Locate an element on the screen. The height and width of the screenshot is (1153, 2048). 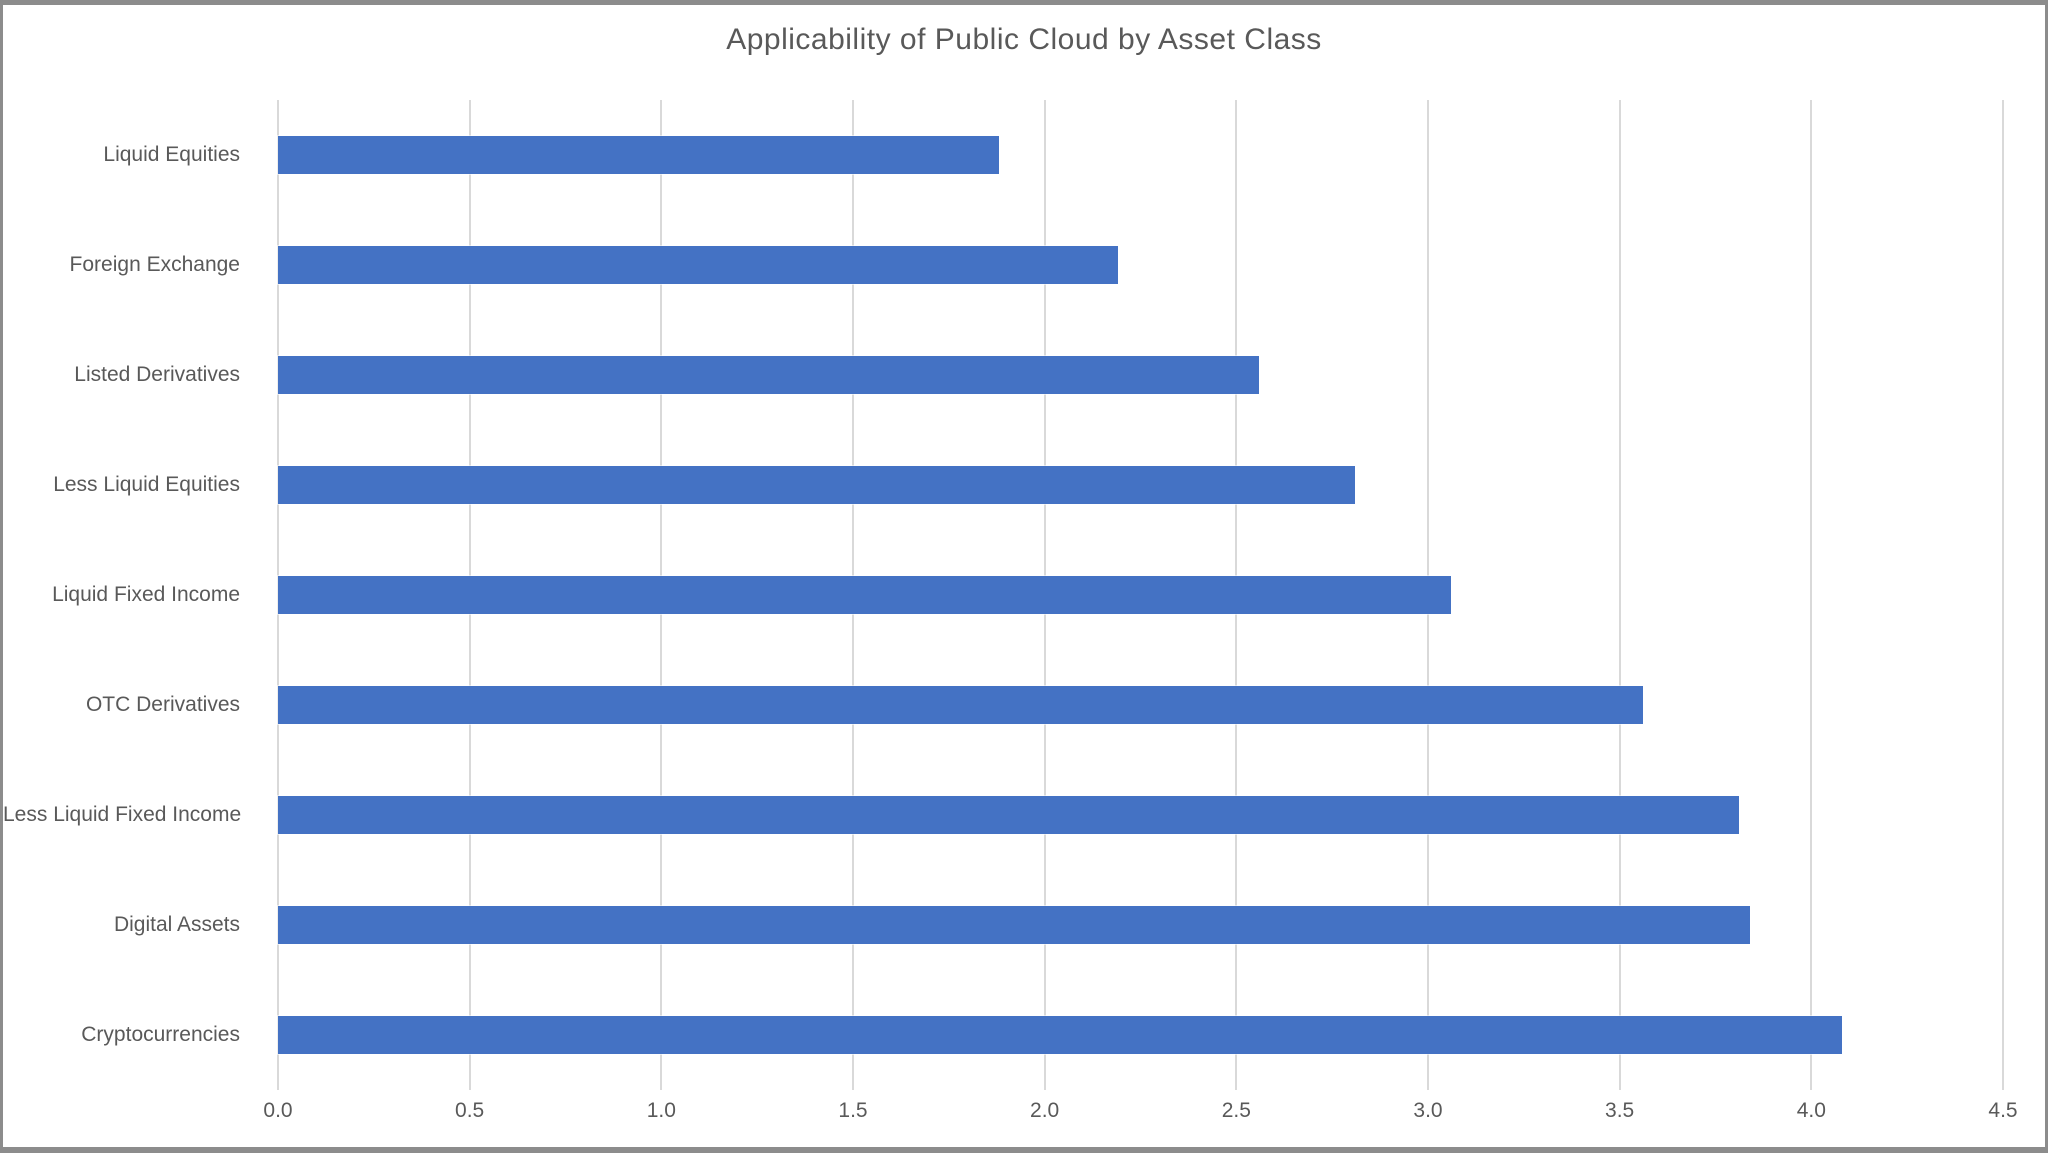
value-axis: 0.0 0.5 1.0 1.5 2.0 2.5 3.0 3.5 4.0 4.5 is located at coordinates (1140, 1117).